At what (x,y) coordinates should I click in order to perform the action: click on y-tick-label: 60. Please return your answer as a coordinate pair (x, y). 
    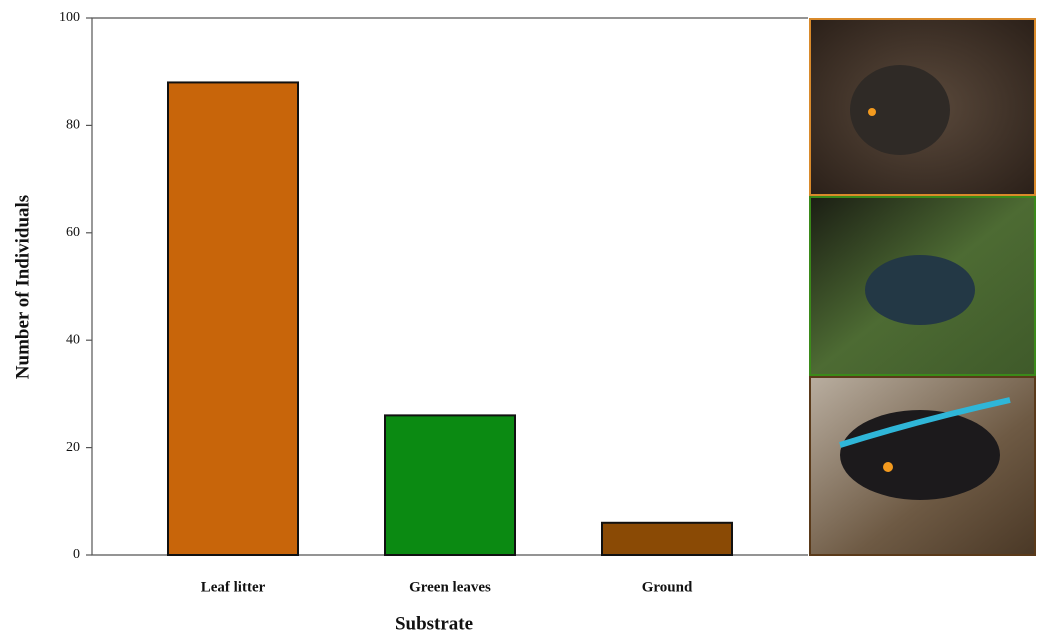
    Looking at the image, I should click on (73, 232).